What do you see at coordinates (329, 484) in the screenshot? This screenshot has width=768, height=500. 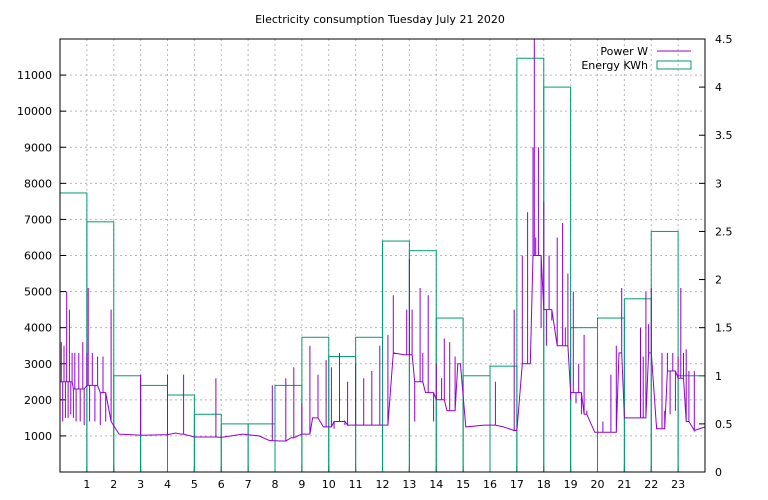 I see `x-tick-label: 10` at bounding box center [329, 484].